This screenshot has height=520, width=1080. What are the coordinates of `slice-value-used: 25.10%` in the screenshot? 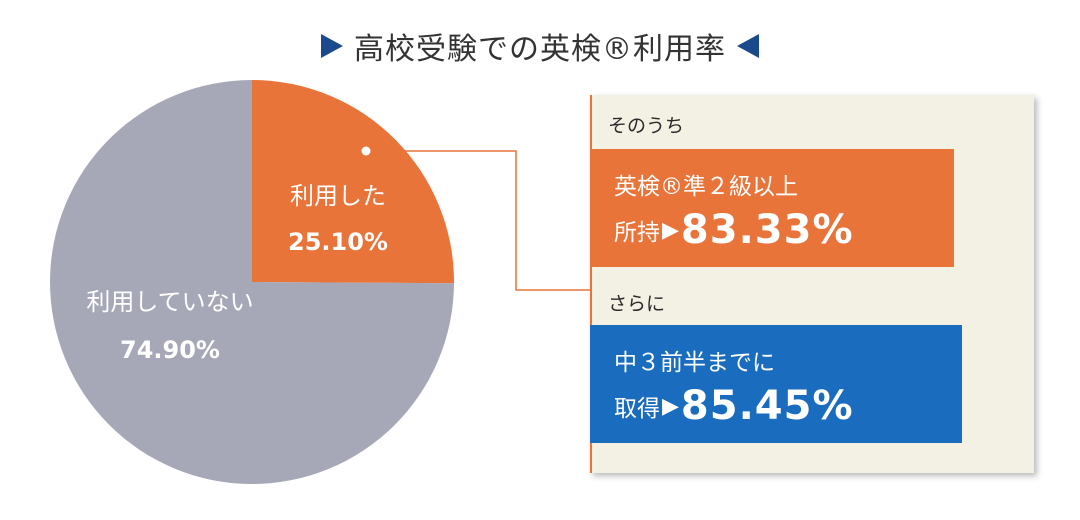 It's located at (338, 242).